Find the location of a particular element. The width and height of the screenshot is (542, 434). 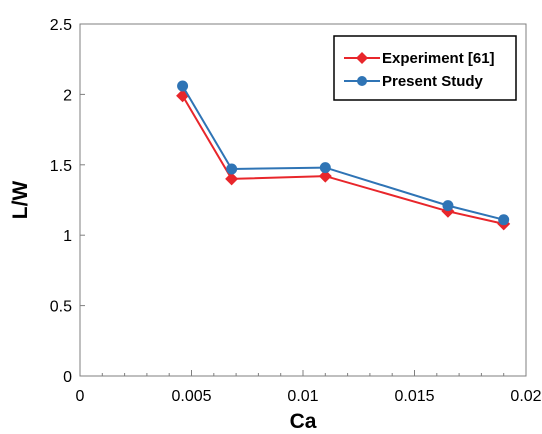

legend-label-present-study: Present Study is located at coordinates (433, 81).